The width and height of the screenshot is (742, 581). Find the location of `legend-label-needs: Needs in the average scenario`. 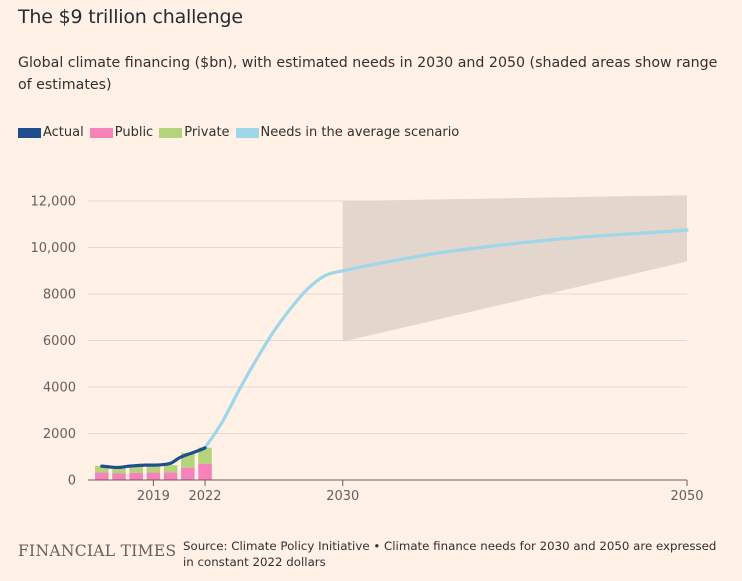

legend-label-needs: Needs in the average scenario is located at coordinates (360, 132).